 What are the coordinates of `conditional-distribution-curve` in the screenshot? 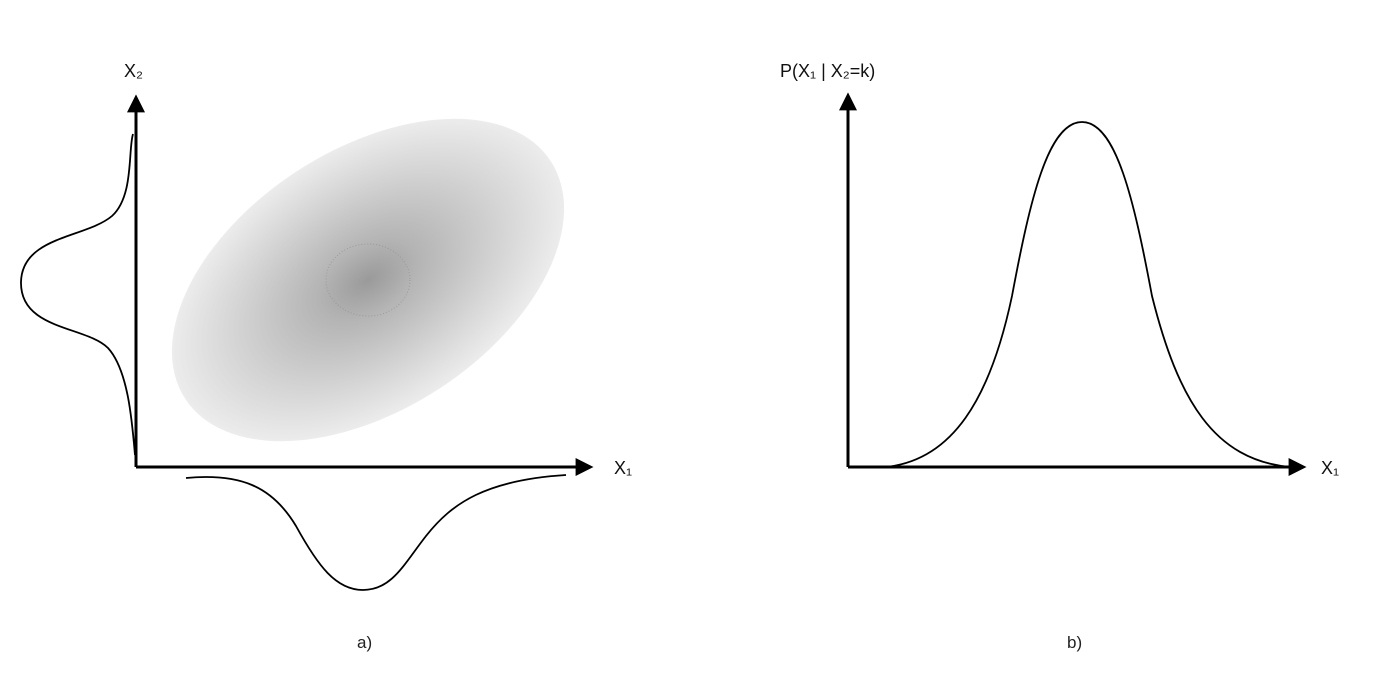 It's located at (1088, 294).